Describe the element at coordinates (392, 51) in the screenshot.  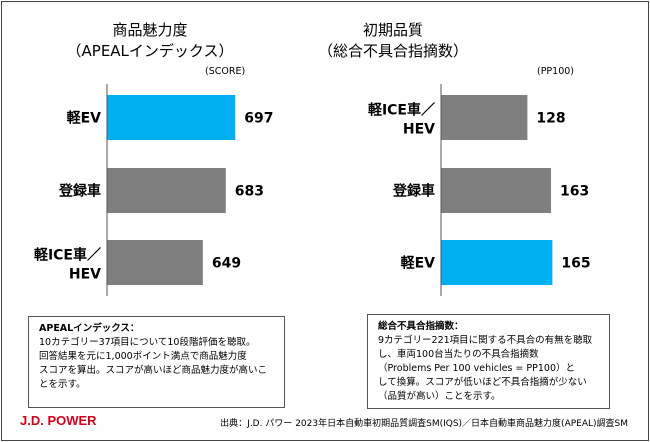
I see `subtitle-line: （総合不具合指摘数）` at that location.